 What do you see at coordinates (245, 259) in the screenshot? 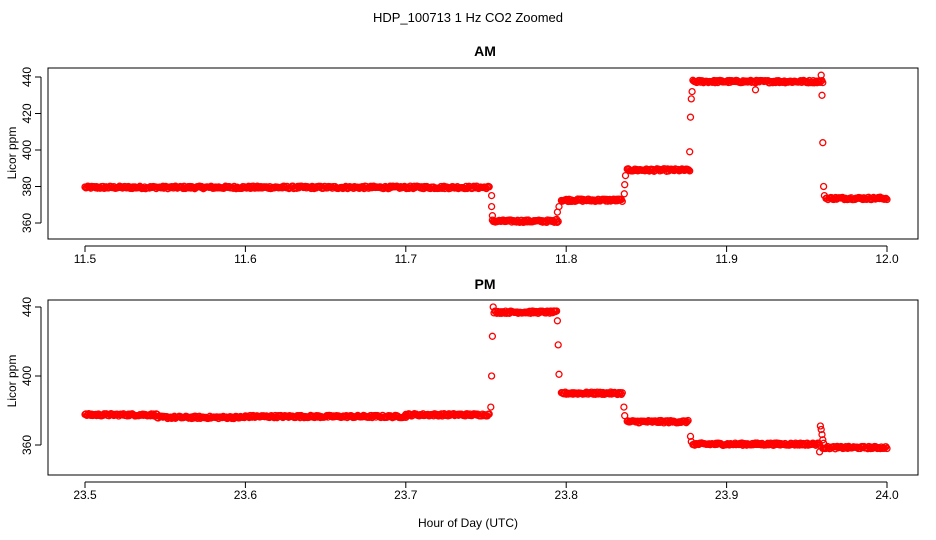
I see `am-x-tick-label: 11.6` at bounding box center [245, 259].